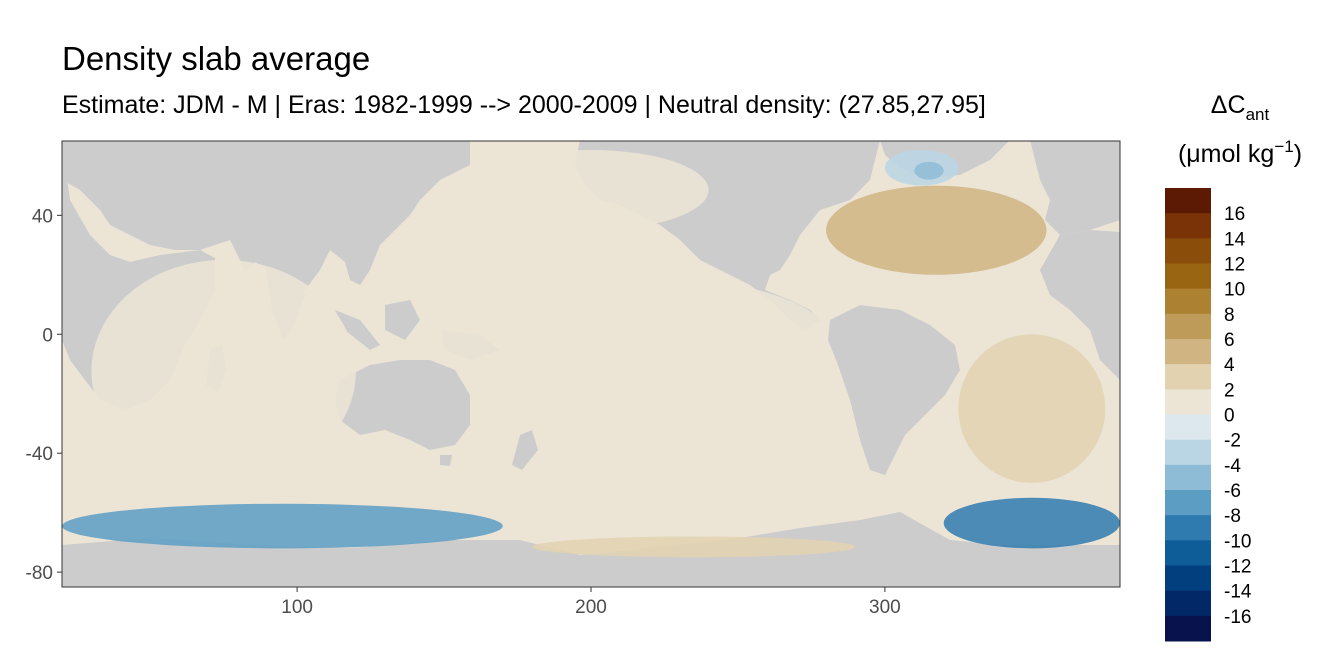  Describe the element at coordinates (1238, 416) in the screenshot. I see `legend-labels: 16 14 12 10 8 6 4 2 0 -2 -4 -6 -8 -10 -12 -14 -16` at that location.